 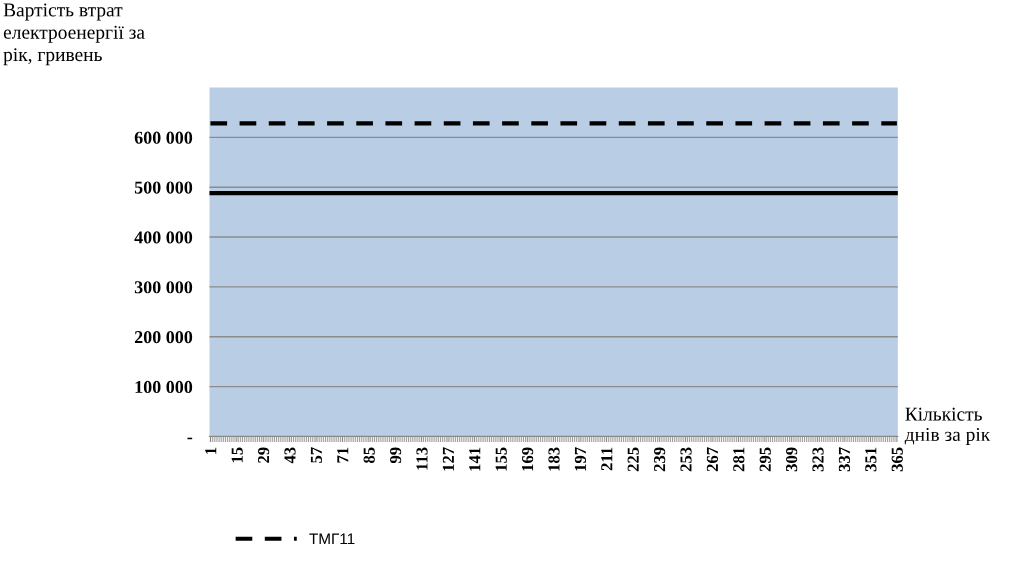 I want to click on y-tick-label: 600 000, so click(x=163, y=137).